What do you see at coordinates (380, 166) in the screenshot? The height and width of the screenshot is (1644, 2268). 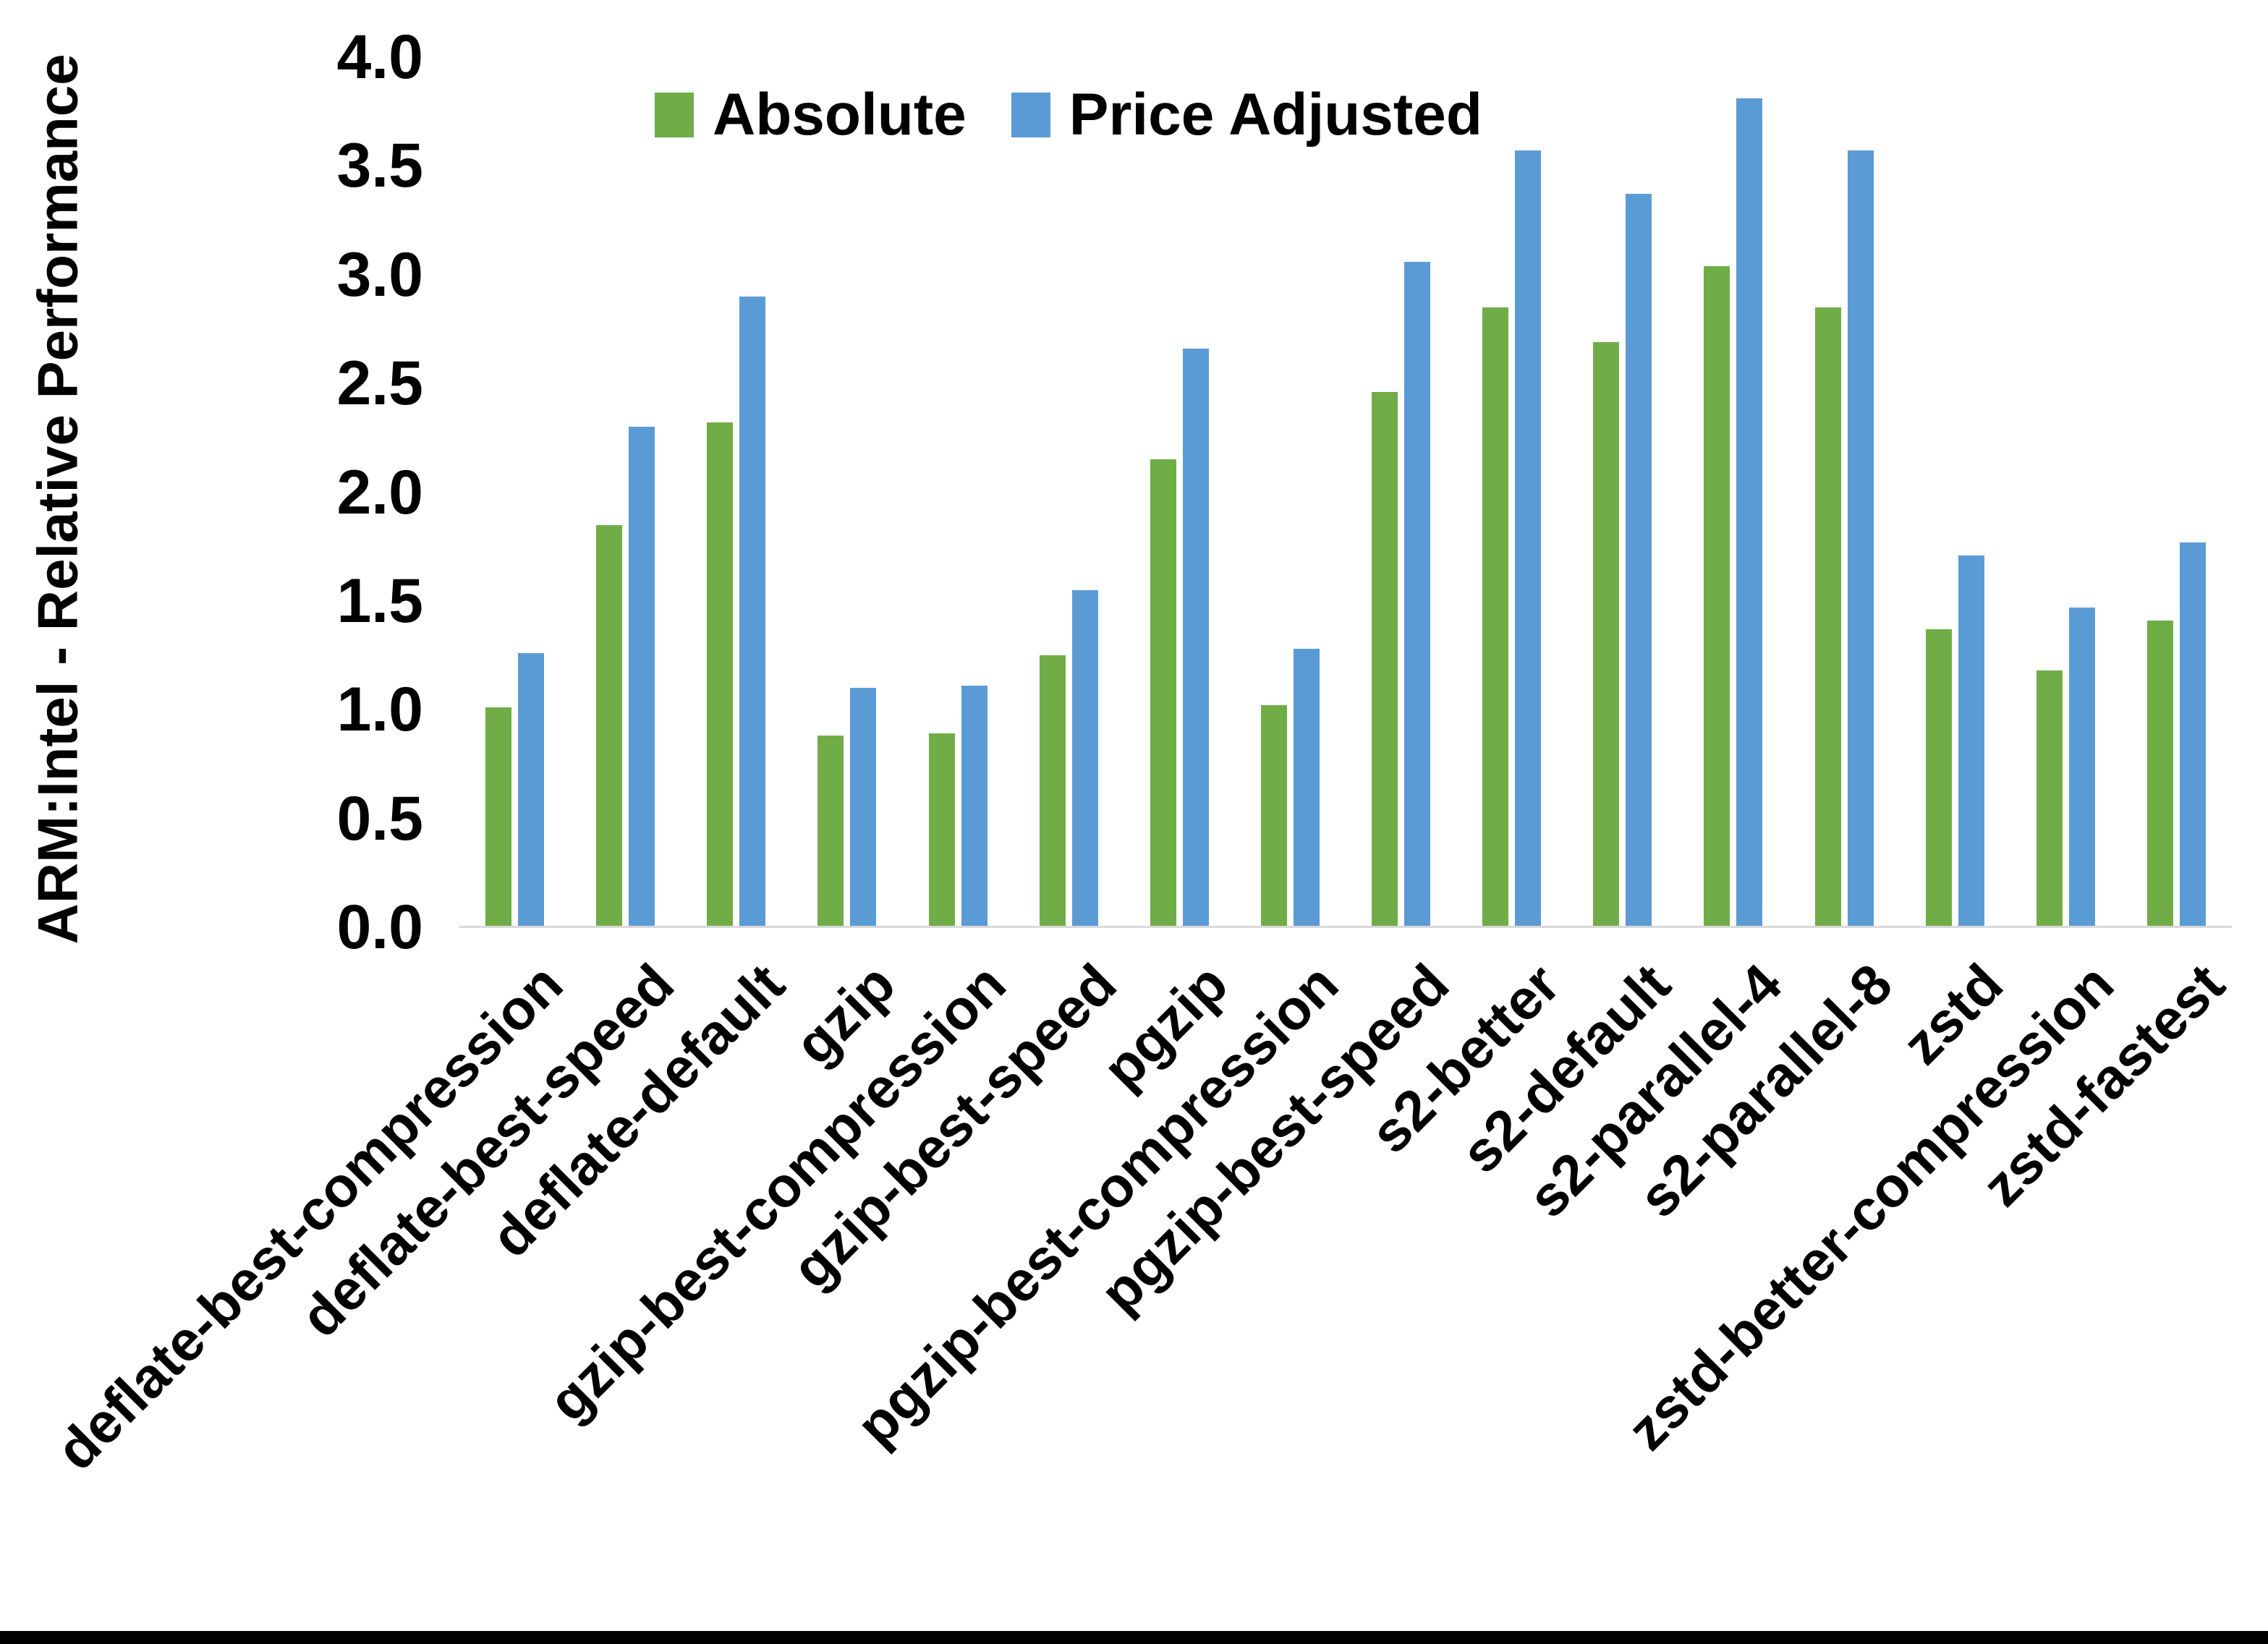 I see `y-tick-label: 3.5` at bounding box center [380, 166].